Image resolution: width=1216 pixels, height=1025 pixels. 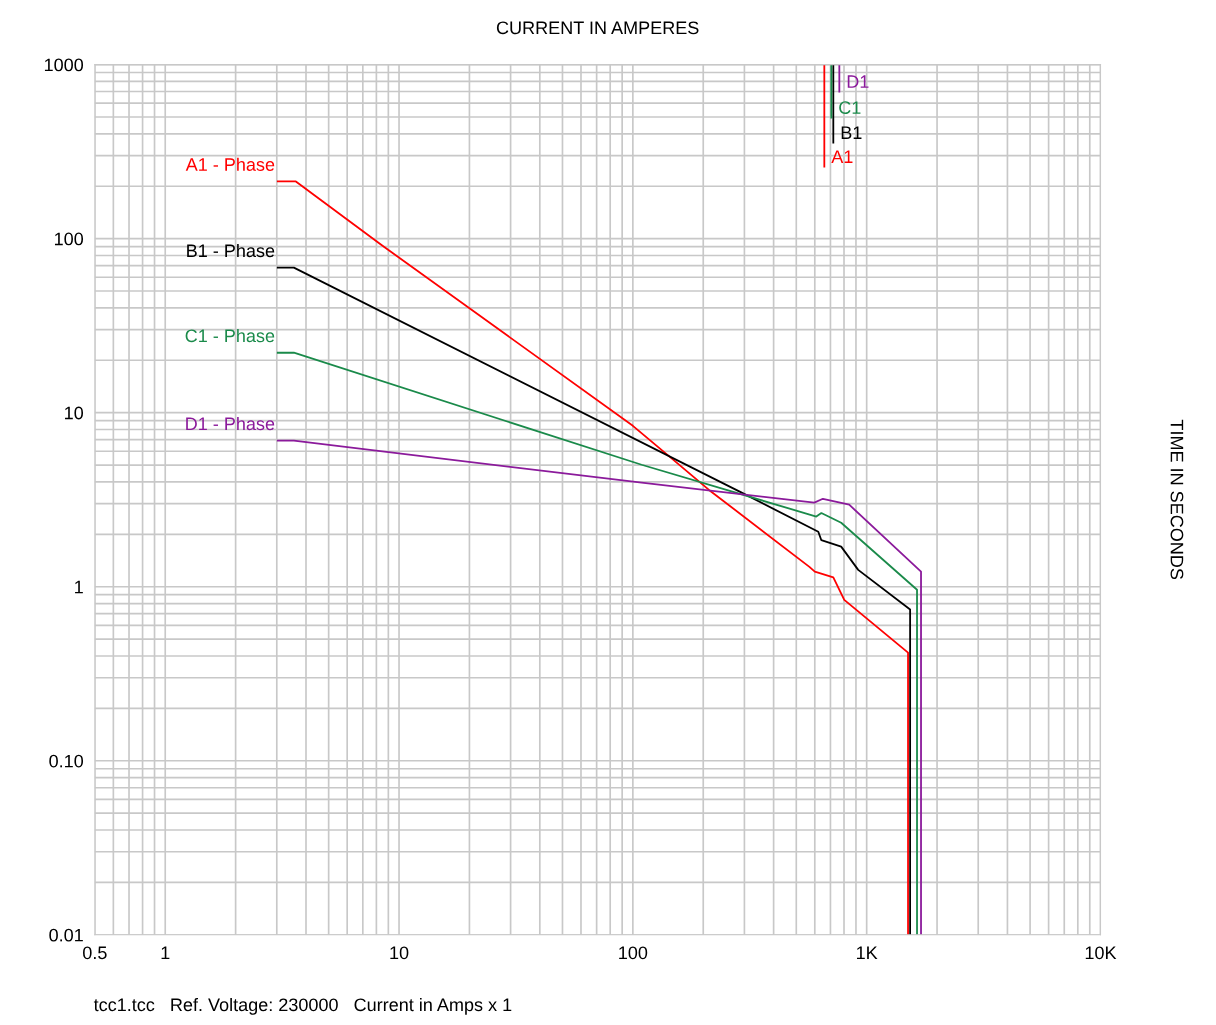 I want to click on y-tick-label: 1, so click(x=79, y=587).